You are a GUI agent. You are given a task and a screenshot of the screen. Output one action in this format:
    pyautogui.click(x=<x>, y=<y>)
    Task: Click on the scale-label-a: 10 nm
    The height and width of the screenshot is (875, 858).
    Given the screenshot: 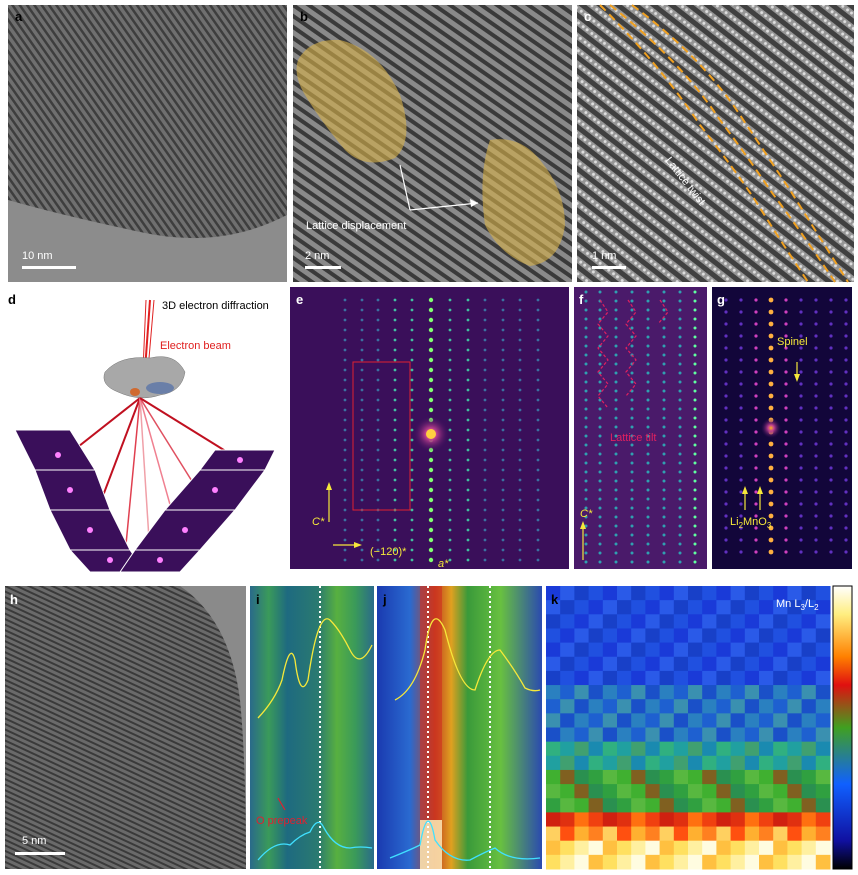 What is the action you would take?
    pyautogui.click(x=37, y=256)
    